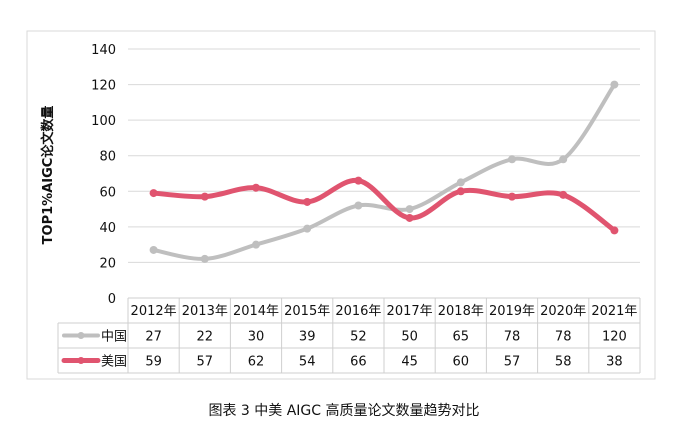 This screenshot has width=688, height=434. Describe the element at coordinates (512, 311) in the screenshot. I see `x-tick-label: 2019年` at that location.